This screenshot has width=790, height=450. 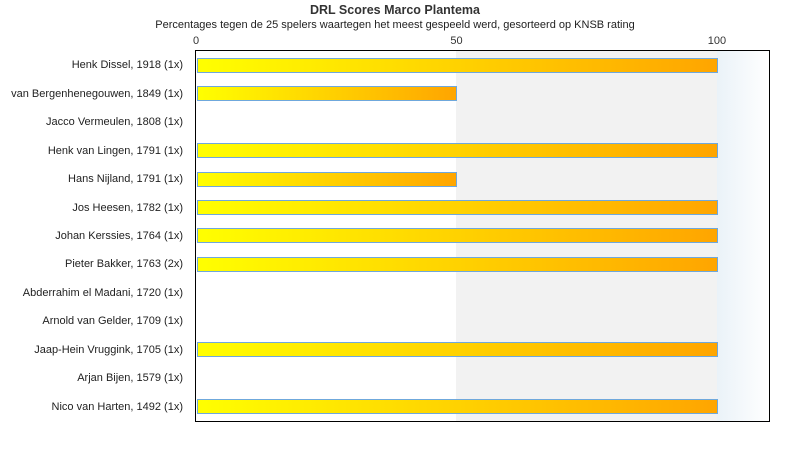 What do you see at coordinates (115, 150) in the screenshot?
I see `category-label: Henk van Lingen, 1791 (1x)` at bounding box center [115, 150].